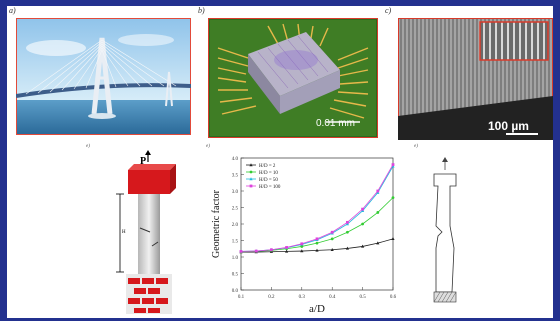 Image resolution: width=560 pixels, height=321 pixels. Describe the element at coordinates (508, 126) in the screenshot. I see `sem-scalebar-label: 100 µm` at that location.